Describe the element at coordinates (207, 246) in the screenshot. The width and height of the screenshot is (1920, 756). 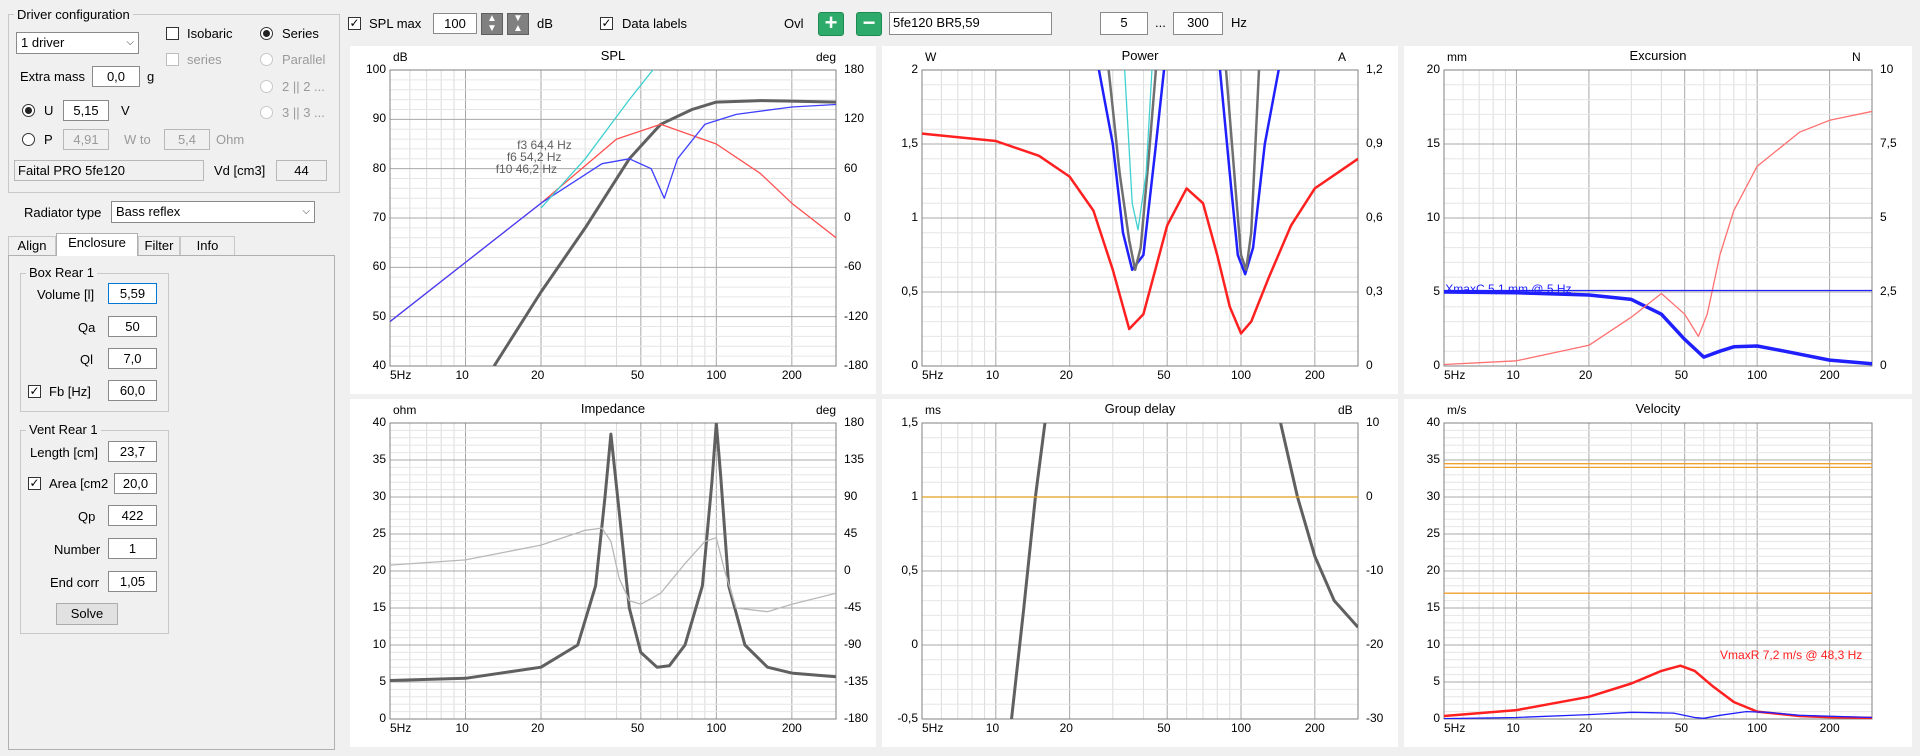
I see `tab-info: Info` at that location.